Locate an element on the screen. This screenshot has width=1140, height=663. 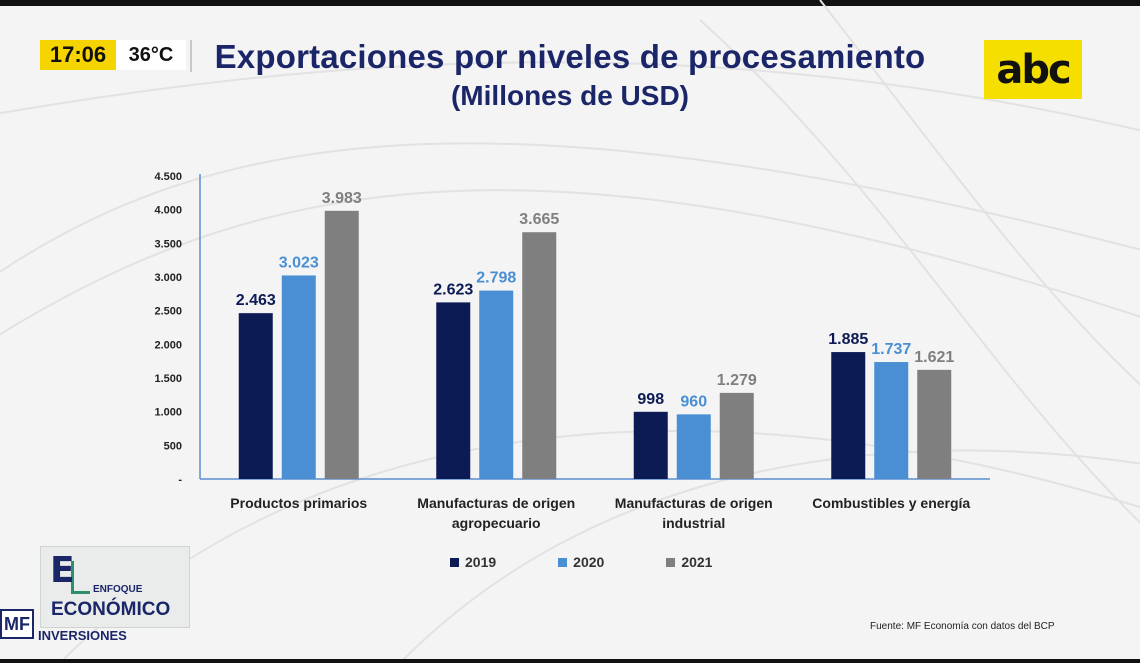
chart-subtitle: (Millones de USD) is located at coordinates (569, 95).